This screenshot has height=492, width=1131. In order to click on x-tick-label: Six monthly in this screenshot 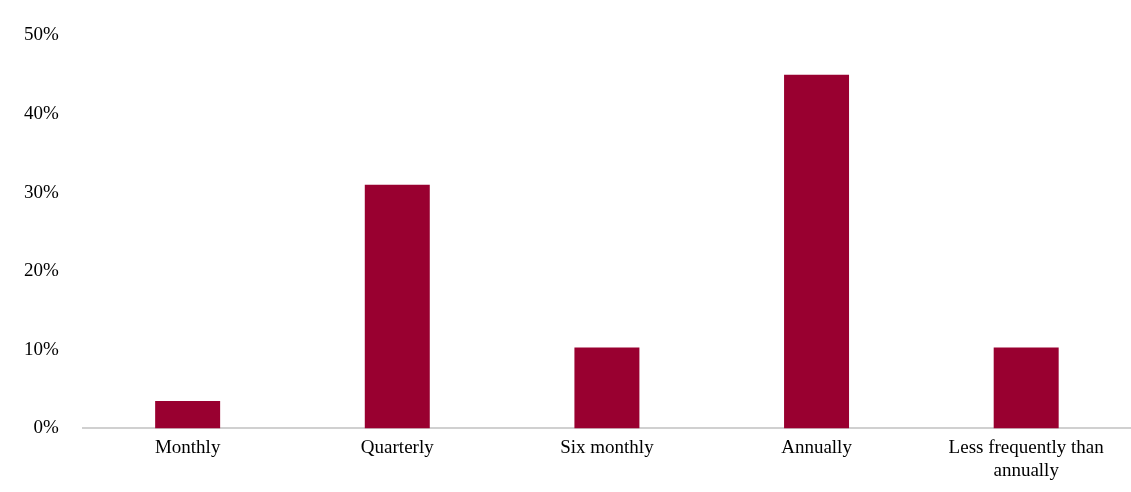, I will do `click(607, 446)`.